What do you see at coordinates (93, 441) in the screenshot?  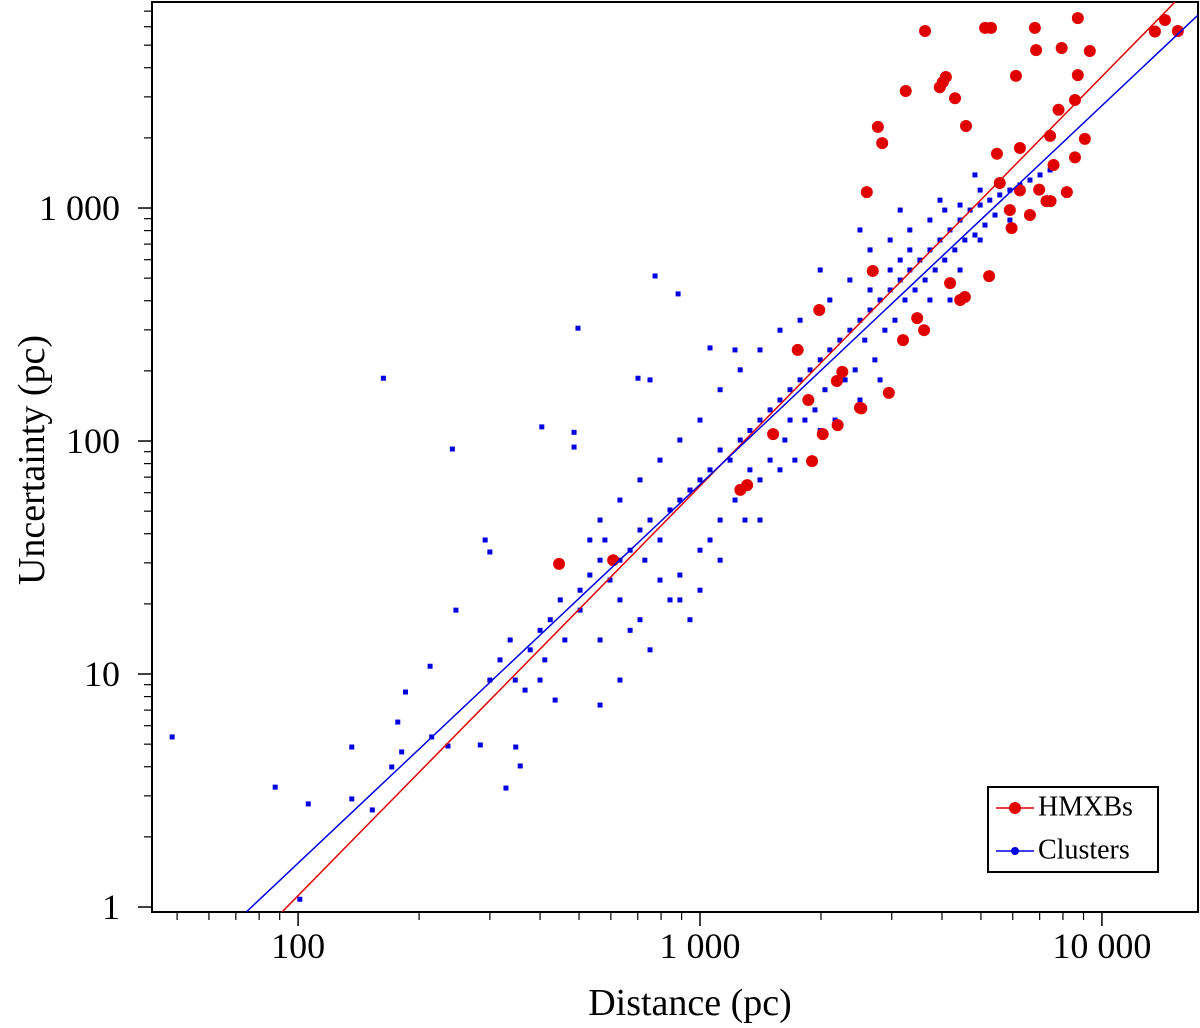 I see `y-tick-label: 100` at bounding box center [93, 441].